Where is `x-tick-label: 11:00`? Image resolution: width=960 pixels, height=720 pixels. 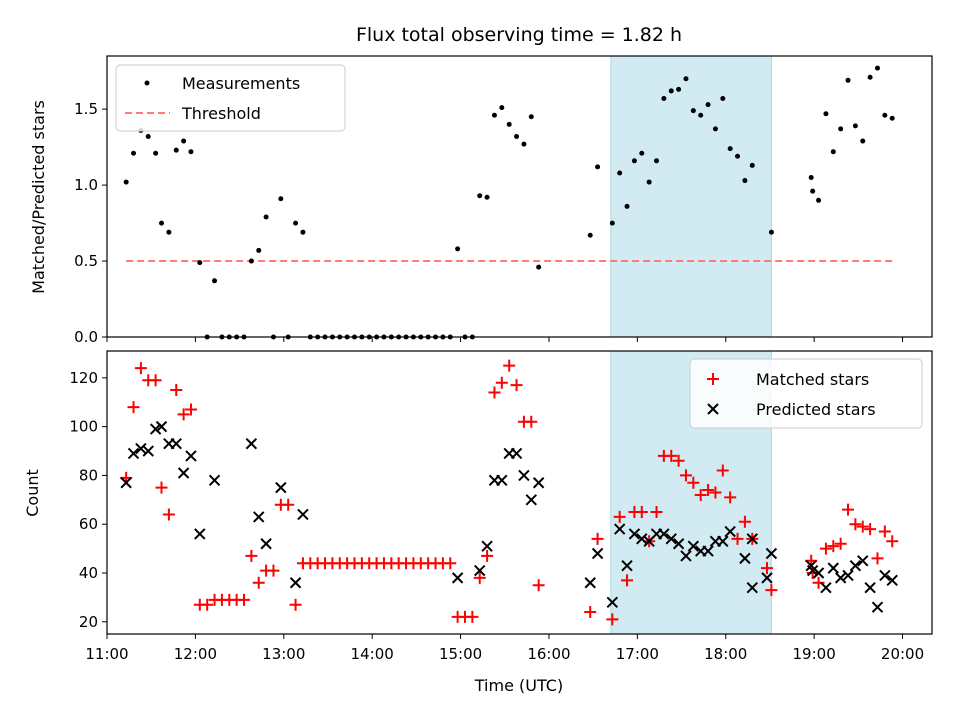 x-tick-label: 11:00 is located at coordinates (106, 654).